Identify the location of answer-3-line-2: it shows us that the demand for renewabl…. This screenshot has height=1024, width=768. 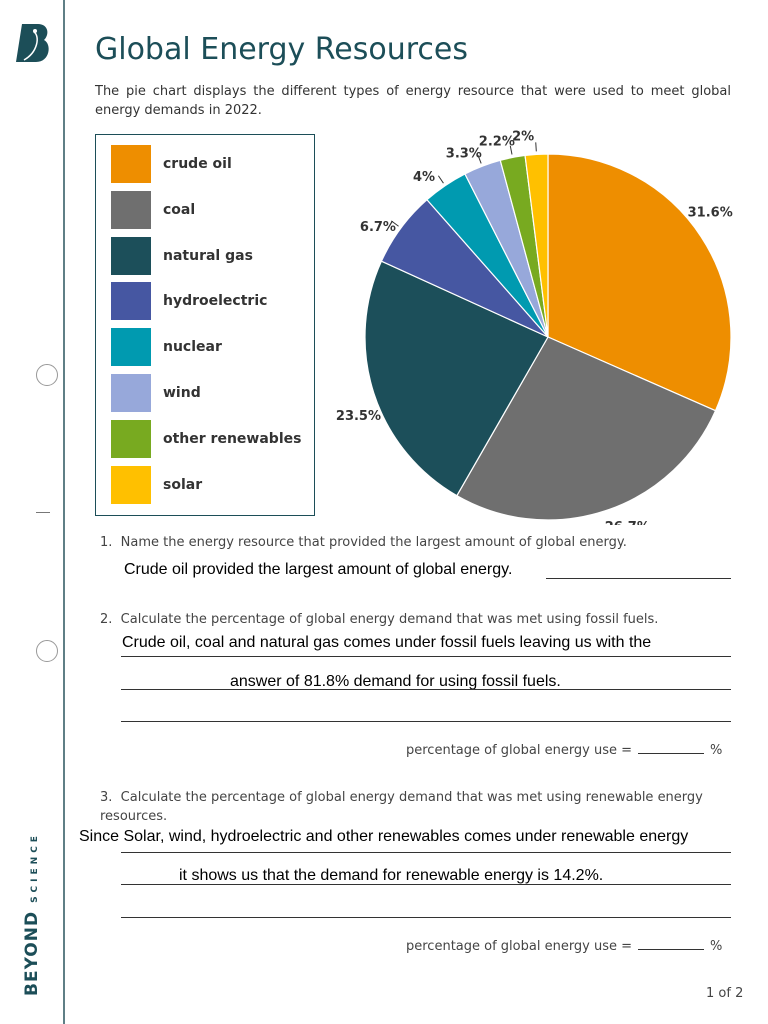
(391, 875).